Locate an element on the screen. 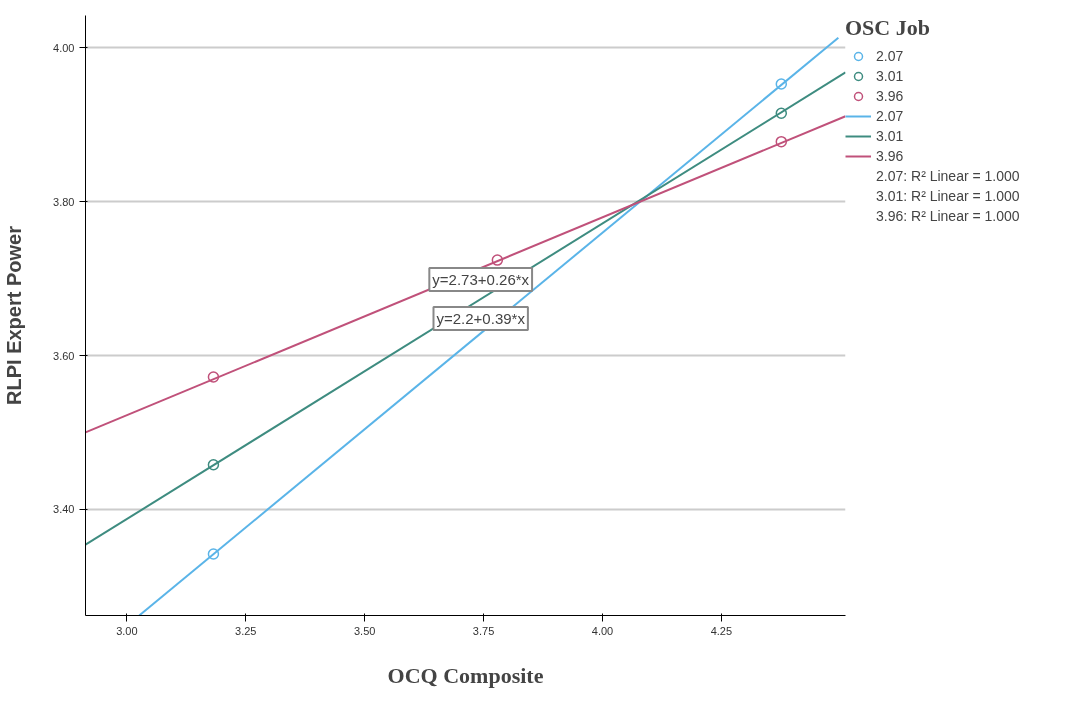 The image size is (1065, 702). text: 2.07: R² Linear = 1.000 is located at coordinates (948, 176).